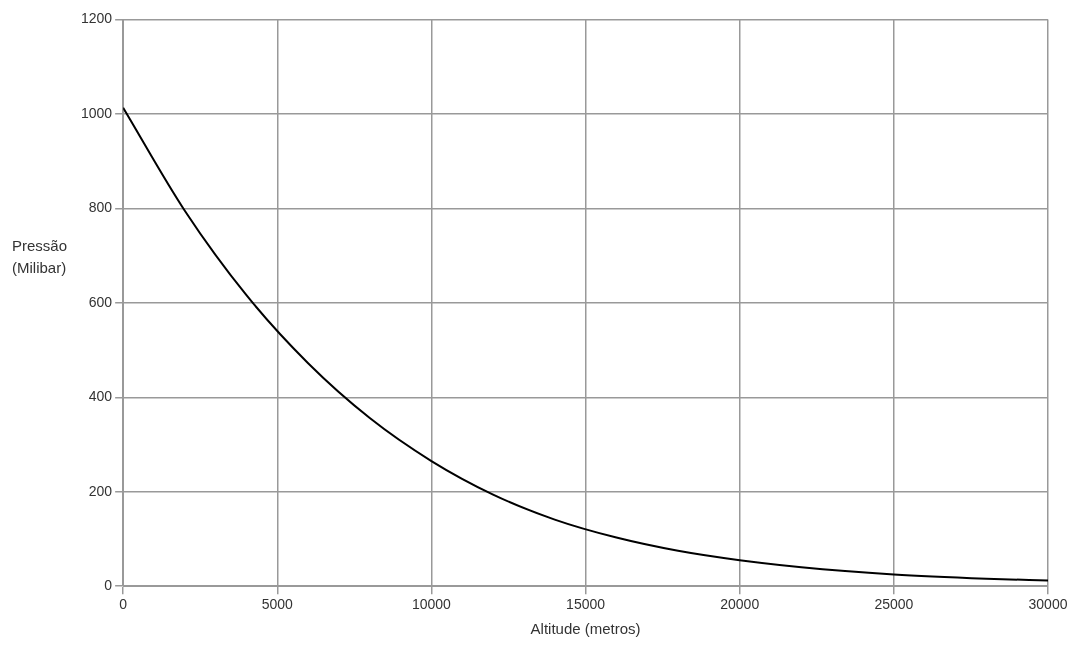 Image resolution: width=1087 pixels, height=660 pixels. I want to click on y-tick-label: 1000, so click(96, 112).